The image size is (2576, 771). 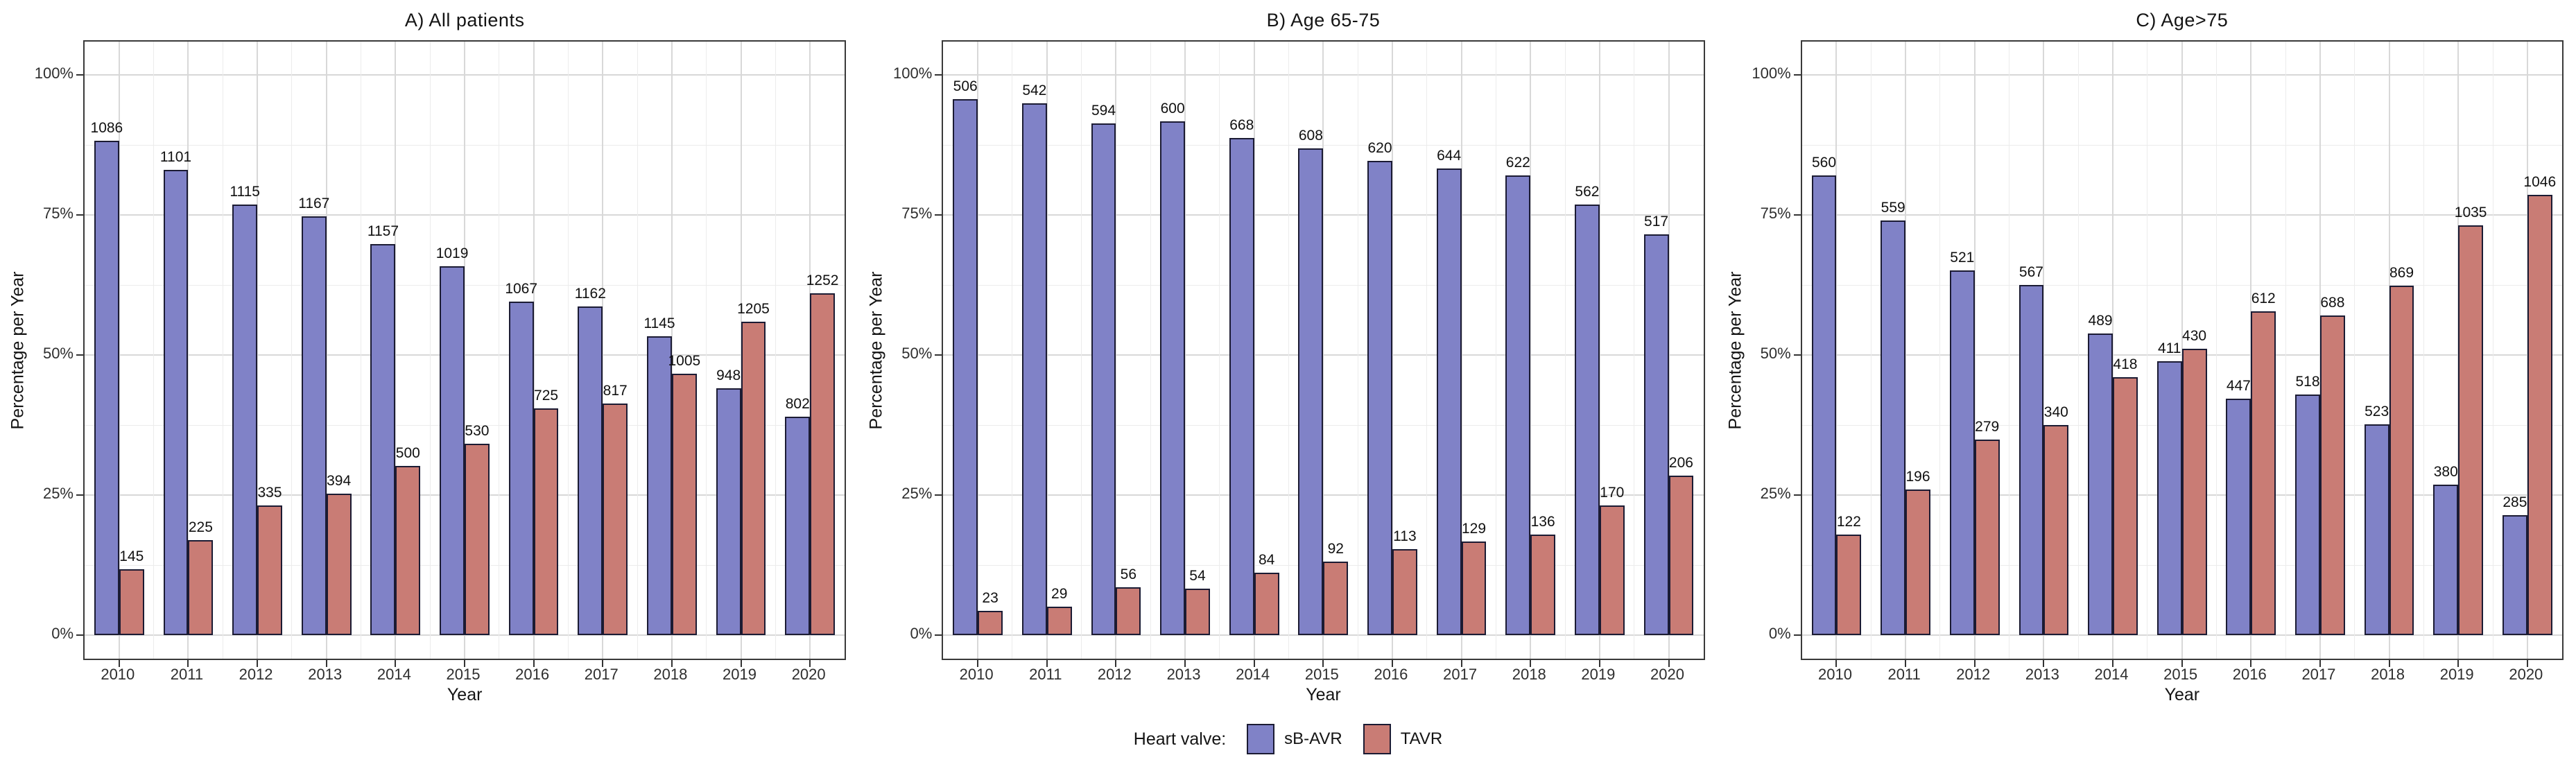 I want to click on bar-value-label: 1205, so click(x=753, y=308).